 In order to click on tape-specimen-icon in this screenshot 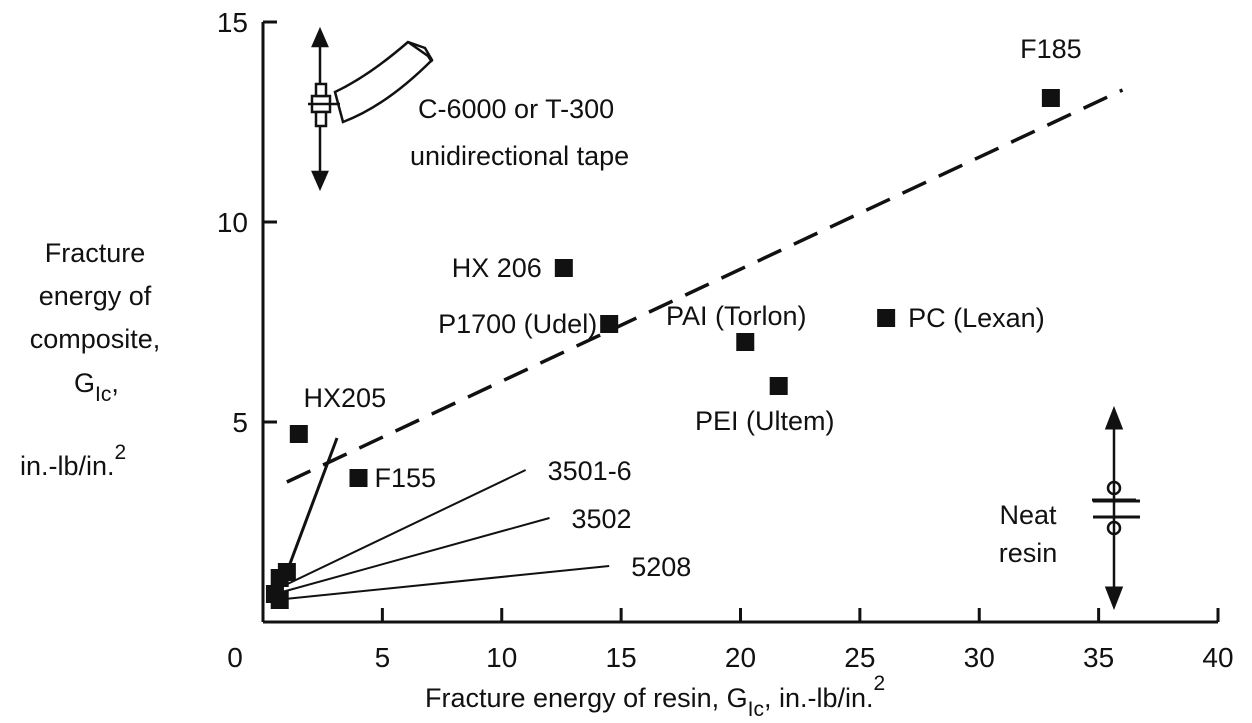, I will do `click(371, 109)`.